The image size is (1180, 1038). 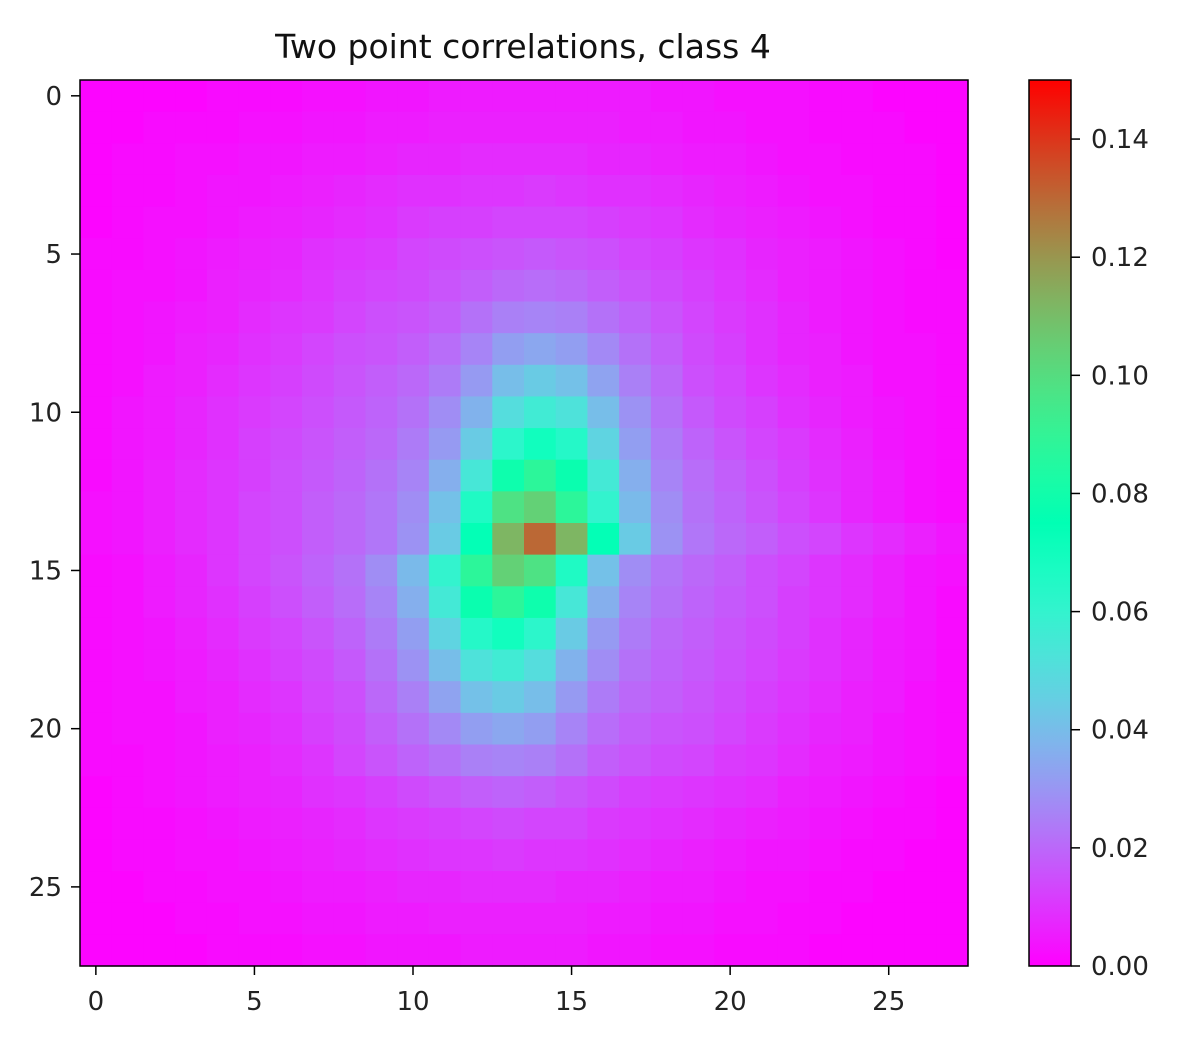 What do you see at coordinates (1120, 140) in the screenshot?
I see `colorbar-tick-label: 0.14` at bounding box center [1120, 140].